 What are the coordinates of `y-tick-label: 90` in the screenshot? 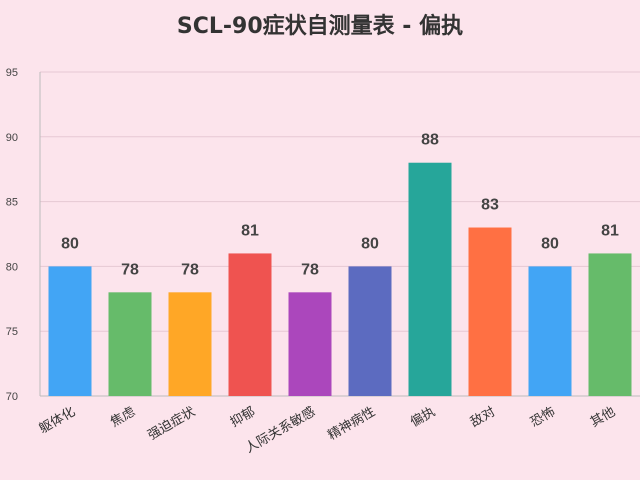 It's located at (12, 138).